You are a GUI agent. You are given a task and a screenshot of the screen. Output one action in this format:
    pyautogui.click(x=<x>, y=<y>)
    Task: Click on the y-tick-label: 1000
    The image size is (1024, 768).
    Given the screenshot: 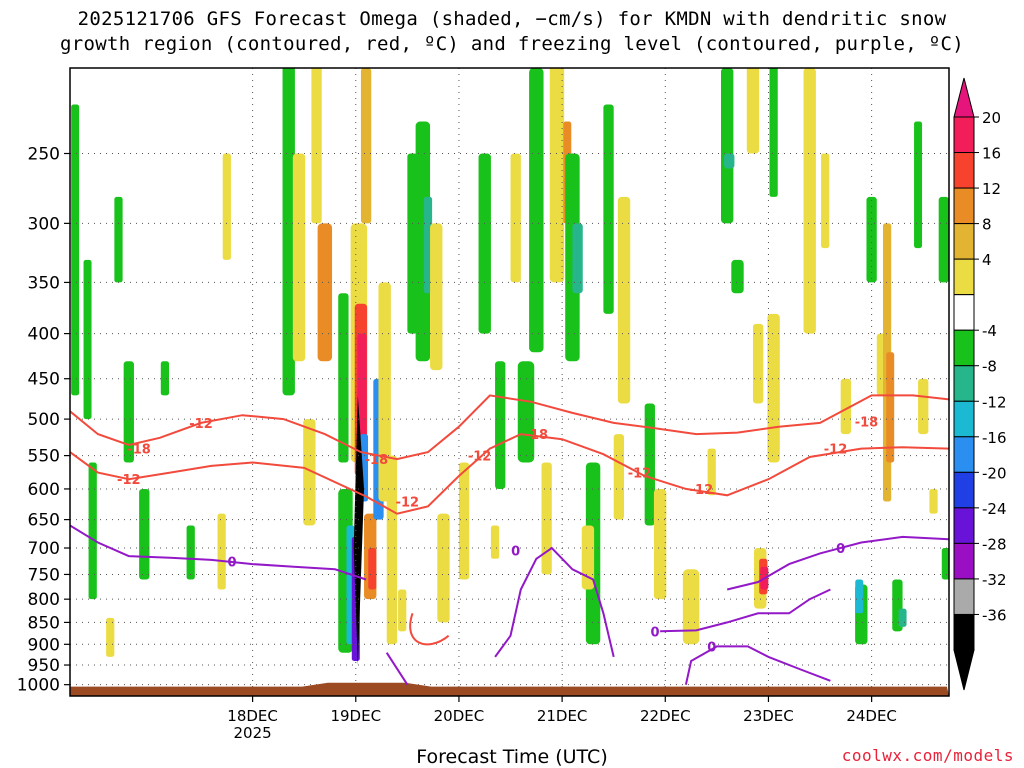 What is the action you would take?
    pyautogui.click(x=38, y=686)
    